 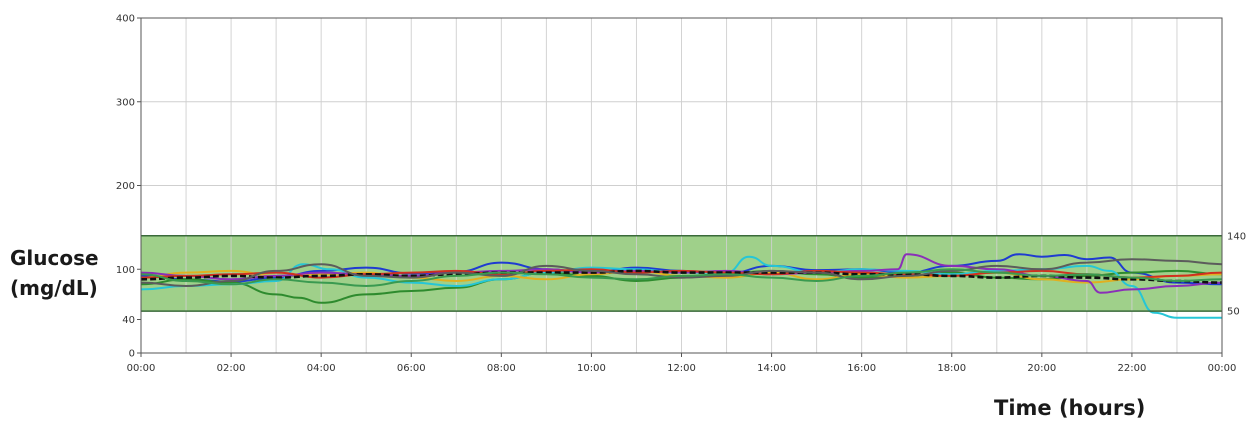 What do you see at coordinates (125, 270) in the screenshot?
I see `y-tick-label: 100` at bounding box center [125, 270].